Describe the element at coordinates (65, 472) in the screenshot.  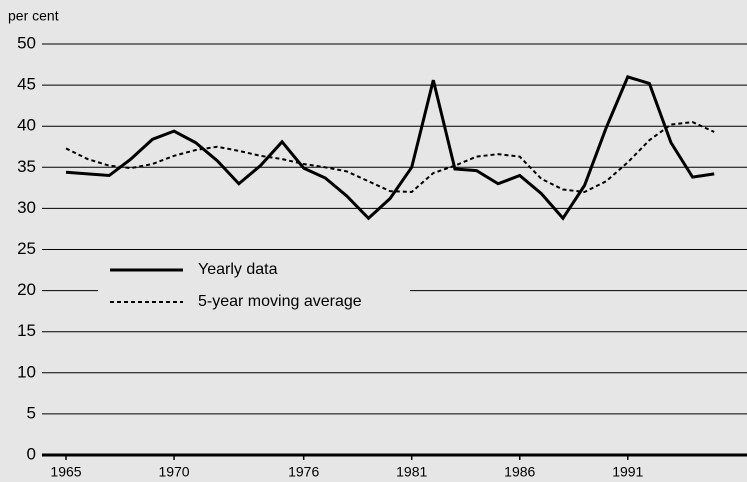
I see `x-tick-label: 1965` at that location.